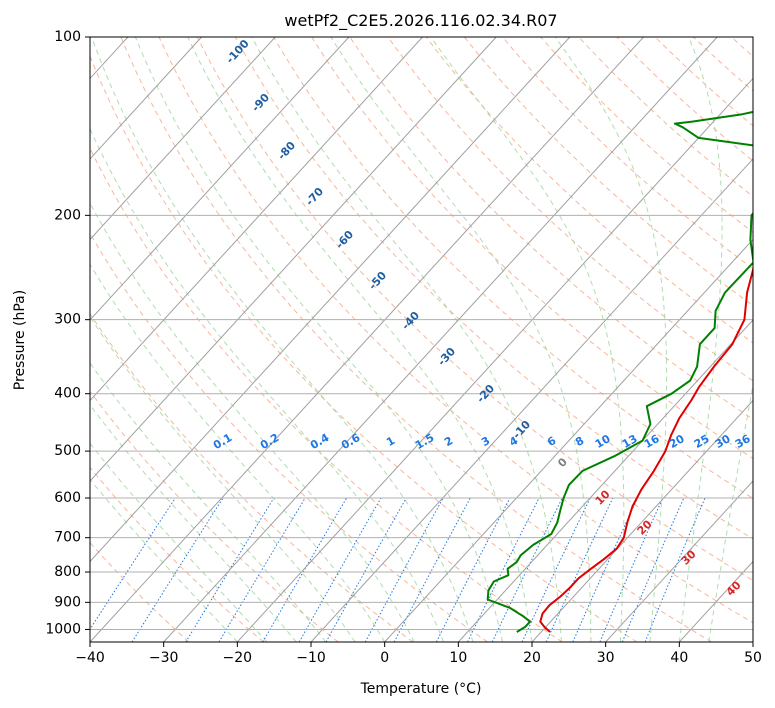 The height and width of the screenshot is (708, 775). I want to click on y-tick-label: 200, so click(67, 215).